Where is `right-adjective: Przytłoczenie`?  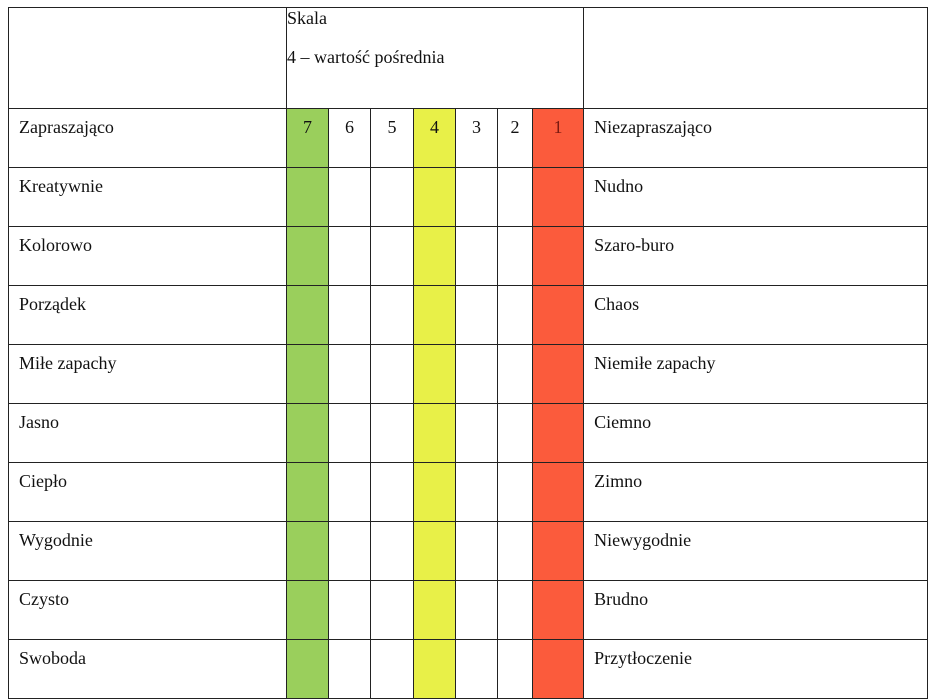 right-adjective: Przytłoczenie is located at coordinates (756, 669).